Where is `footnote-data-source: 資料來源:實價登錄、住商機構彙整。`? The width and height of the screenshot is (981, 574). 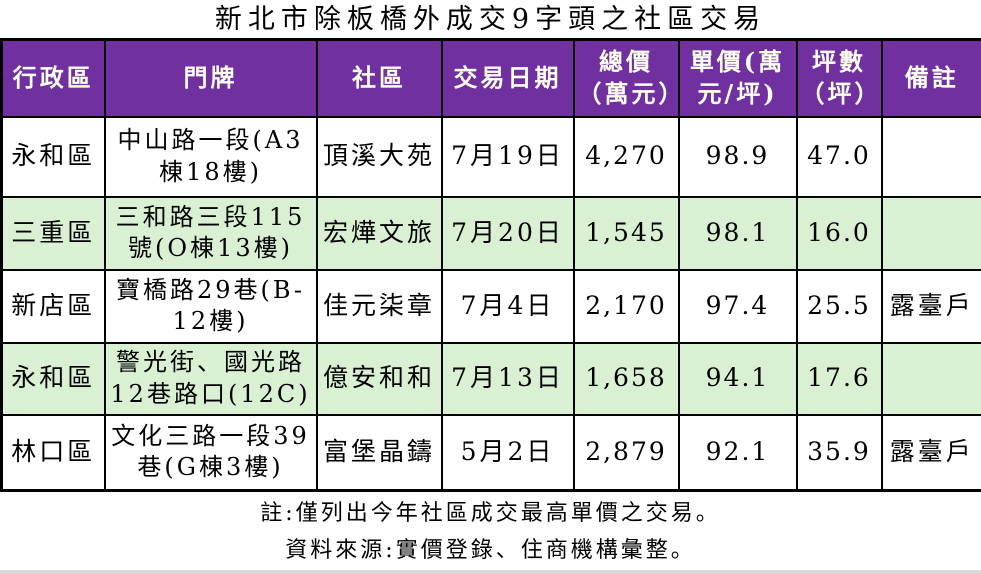 footnote-data-source: 資料來源:實價登錄、住商機構彙整。 is located at coordinates (490, 551).